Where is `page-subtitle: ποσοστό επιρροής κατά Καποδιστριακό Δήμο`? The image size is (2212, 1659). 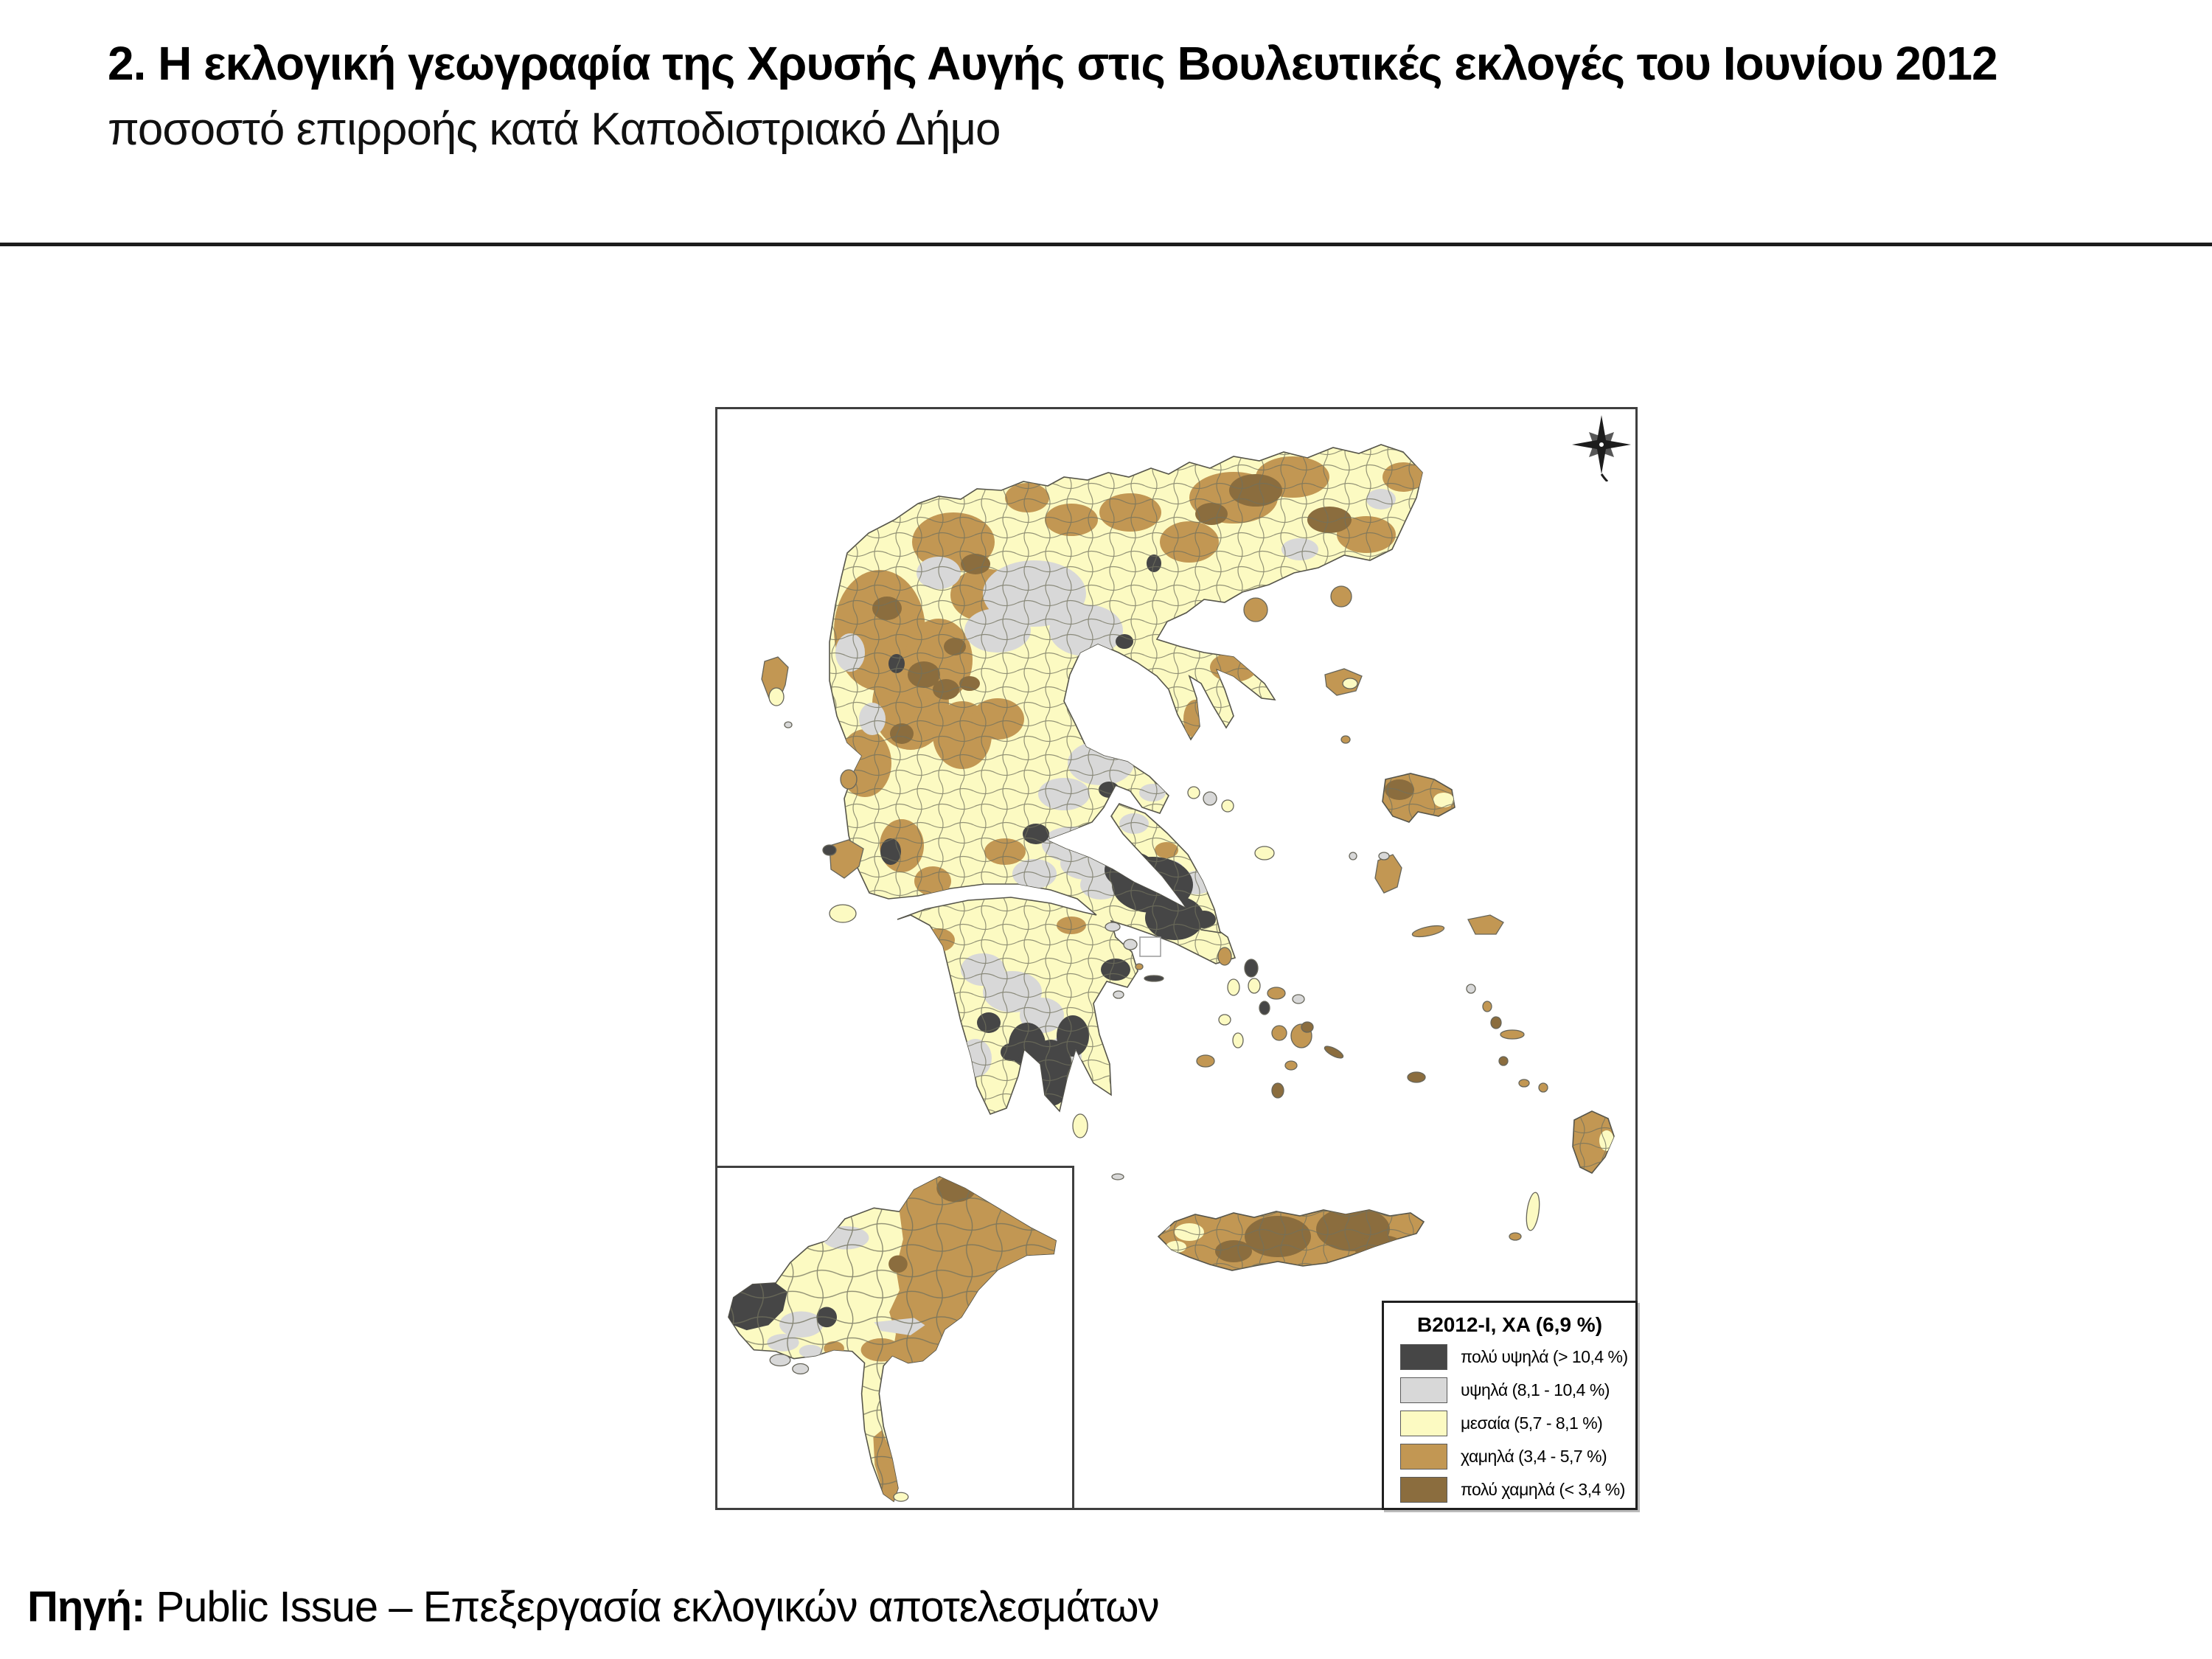 page-subtitle: ποσοστό επιρροής κατά Καποδιστριακό Δήμο is located at coordinates (554, 129).